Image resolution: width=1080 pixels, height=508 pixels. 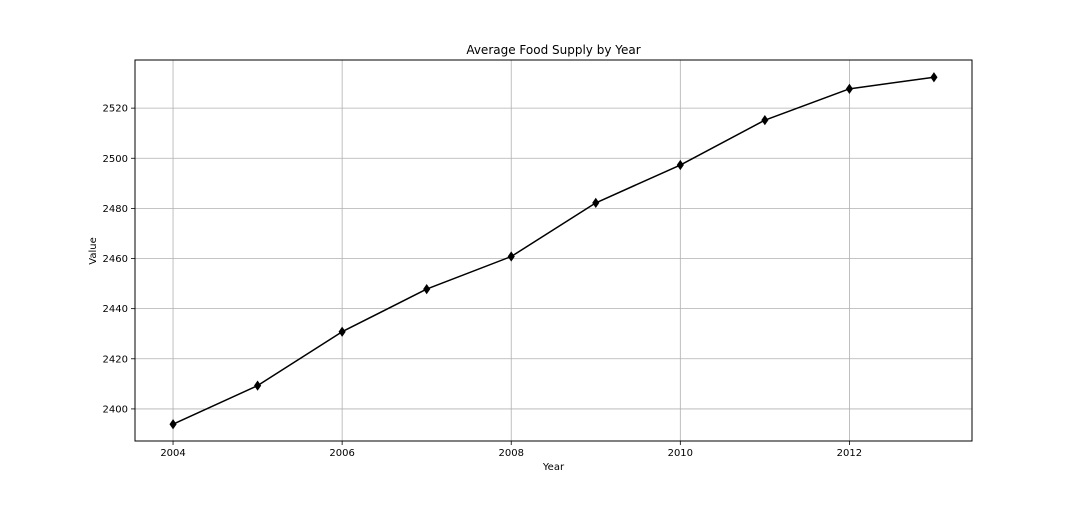 What do you see at coordinates (115, 209) in the screenshot?
I see `y-tick-label: 2480` at bounding box center [115, 209].